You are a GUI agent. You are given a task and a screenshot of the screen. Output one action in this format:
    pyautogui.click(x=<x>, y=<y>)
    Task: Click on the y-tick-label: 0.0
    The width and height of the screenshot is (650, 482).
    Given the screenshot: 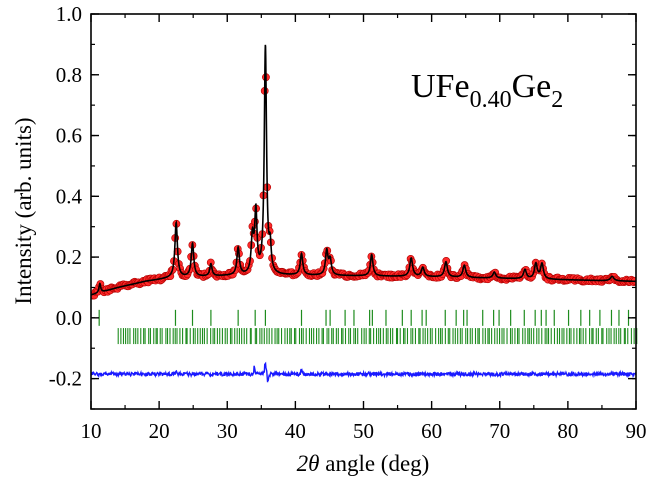 What is the action you would take?
    pyautogui.click(x=69, y=318)
    